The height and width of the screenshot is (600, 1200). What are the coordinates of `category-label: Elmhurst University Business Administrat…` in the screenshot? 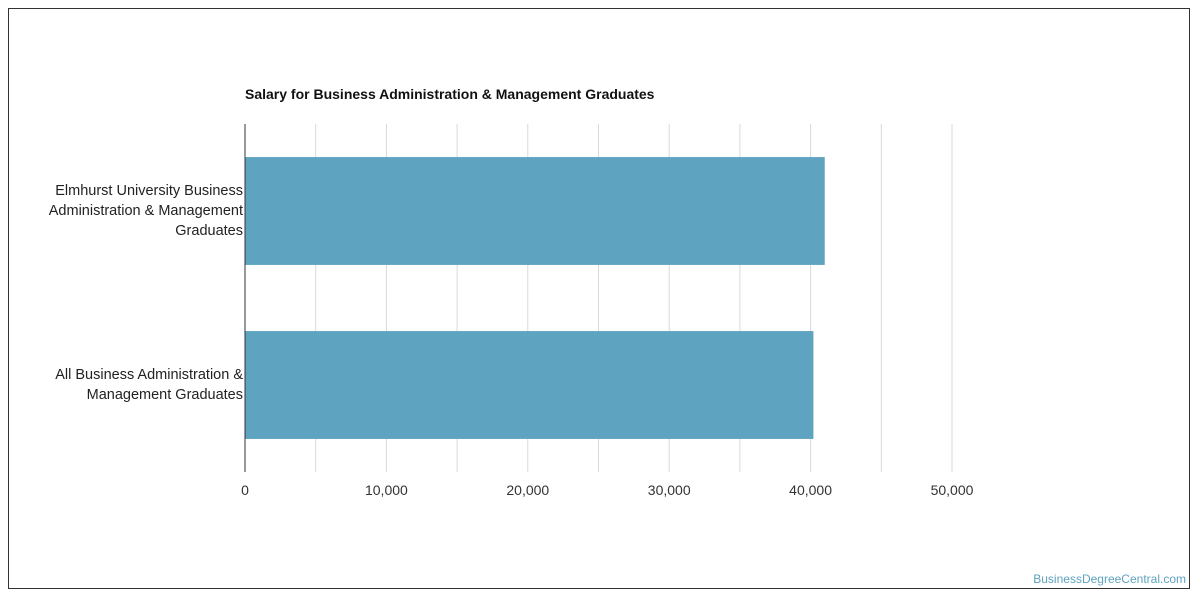 It's located at (145, 211).